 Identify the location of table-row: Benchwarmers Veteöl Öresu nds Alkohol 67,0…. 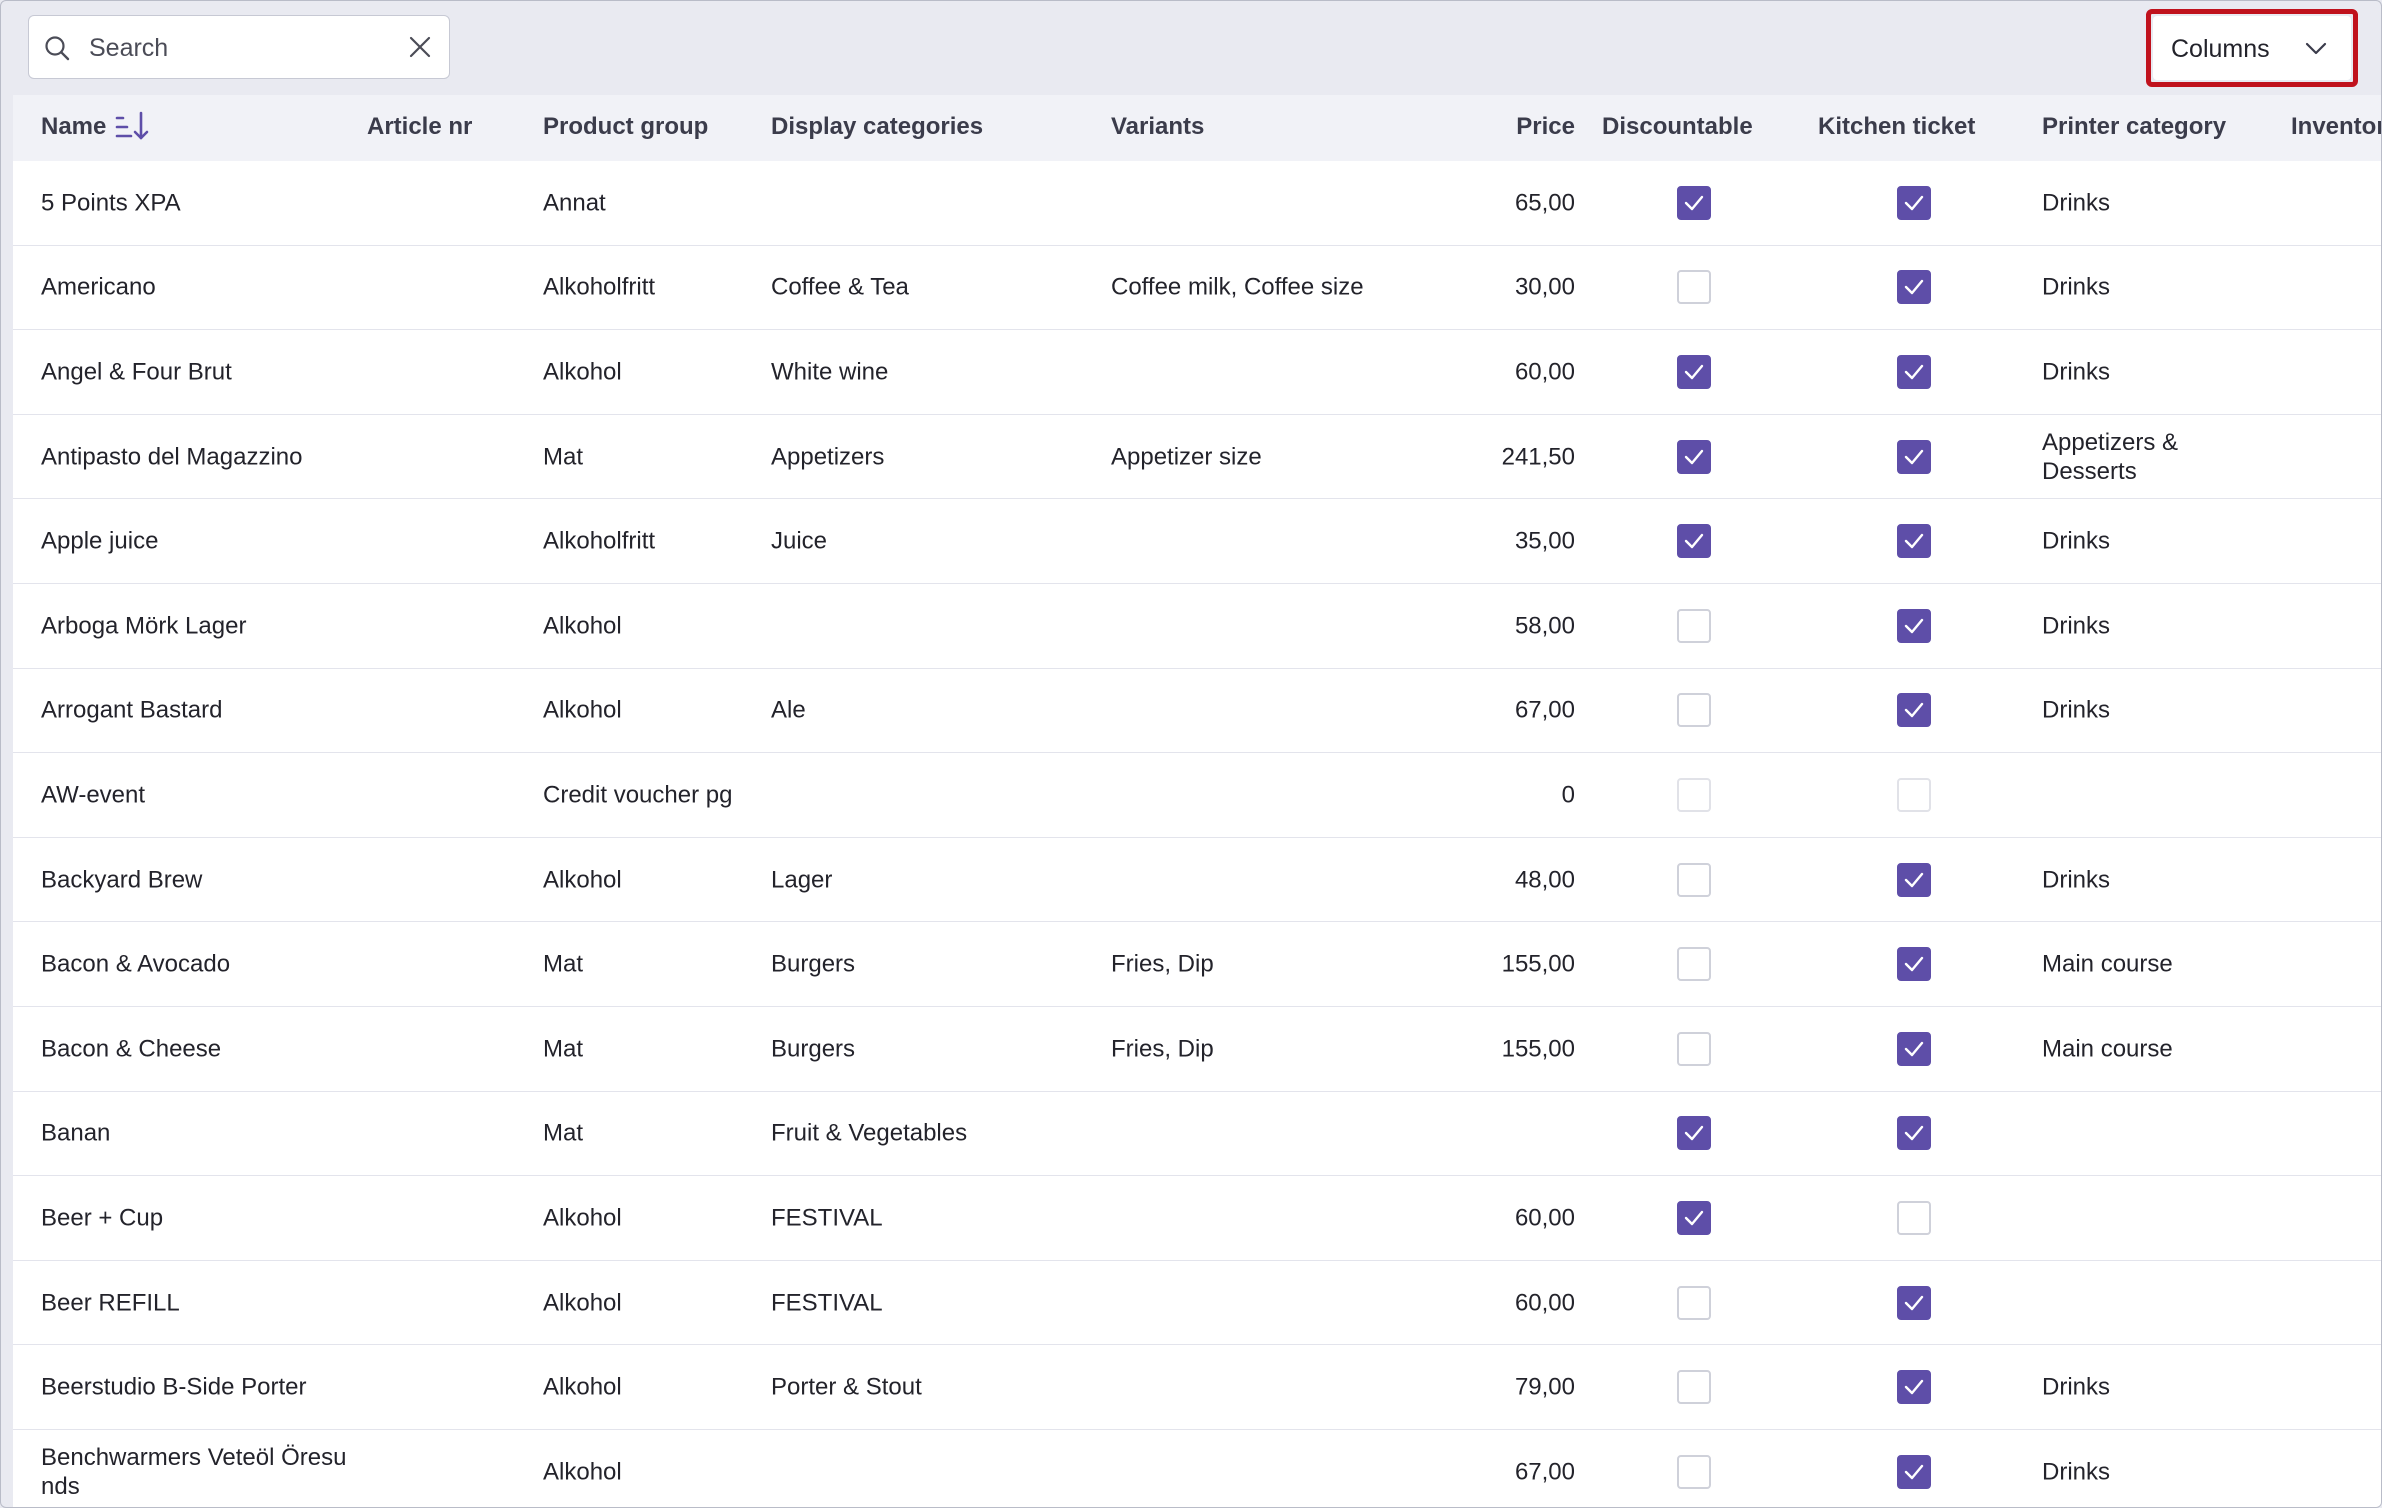
(1197, 1468).